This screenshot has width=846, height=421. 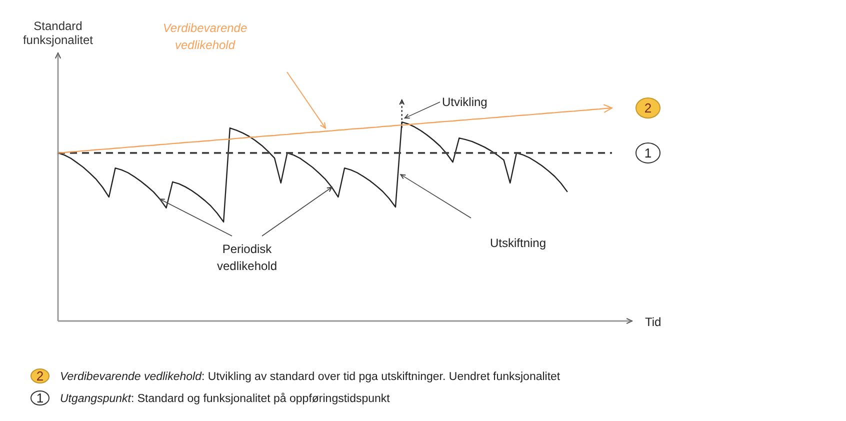 What do you see at coordinates (465, 102) in the screenshot?
I see `annotation: Utvikling` at bounding box center [465, 102].